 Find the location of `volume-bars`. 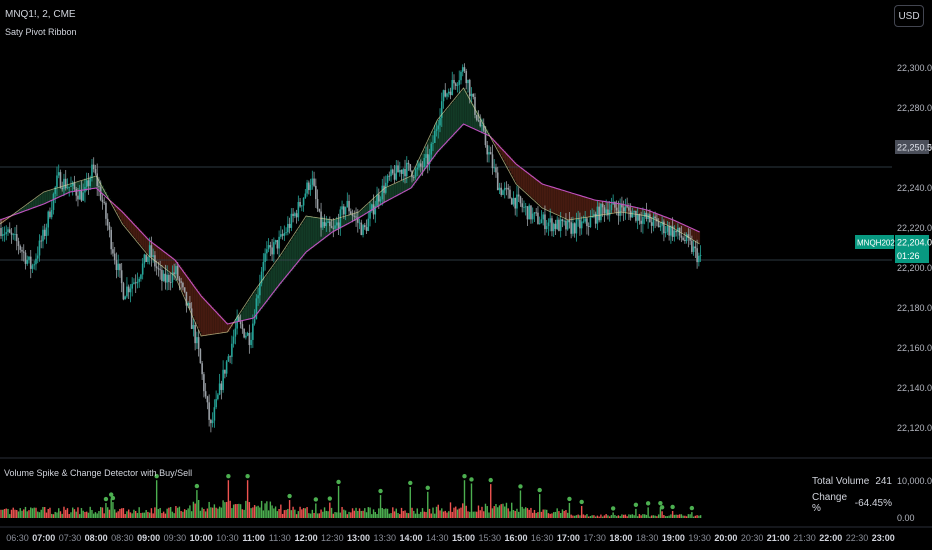

volume-bars is located at coordinates (351, 496).